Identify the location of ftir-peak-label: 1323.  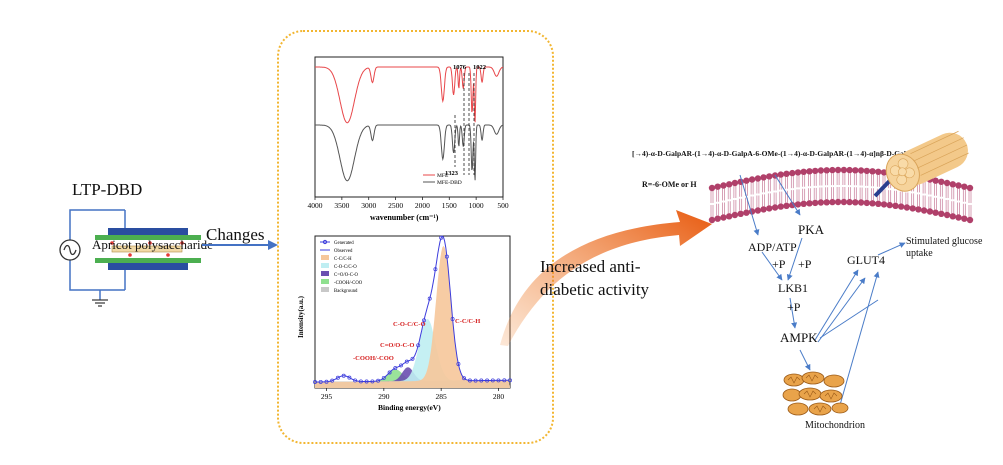
(452, 173).